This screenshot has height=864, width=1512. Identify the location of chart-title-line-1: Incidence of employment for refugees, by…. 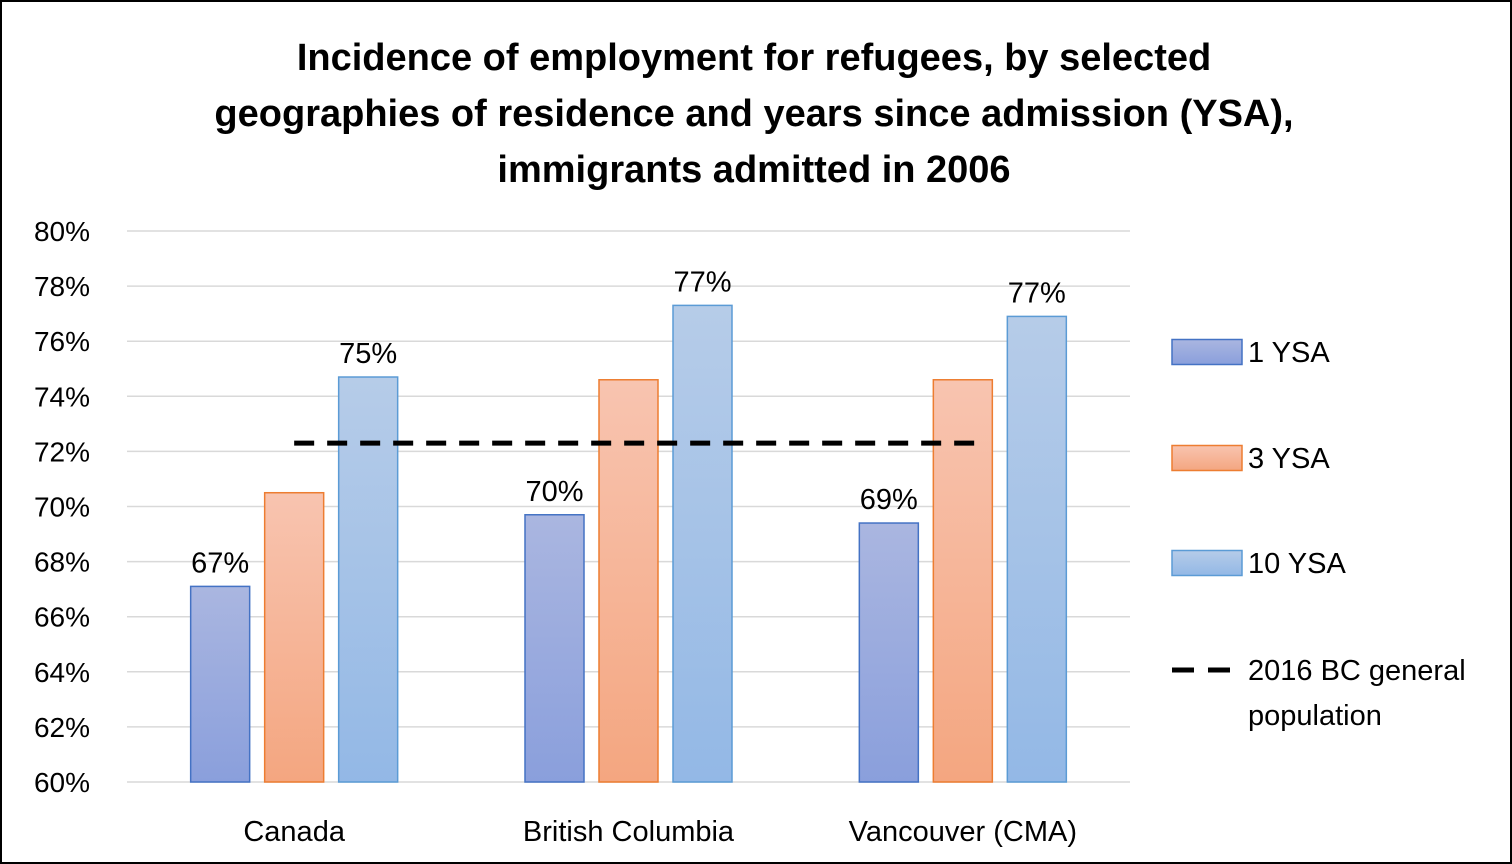
(754, 58).